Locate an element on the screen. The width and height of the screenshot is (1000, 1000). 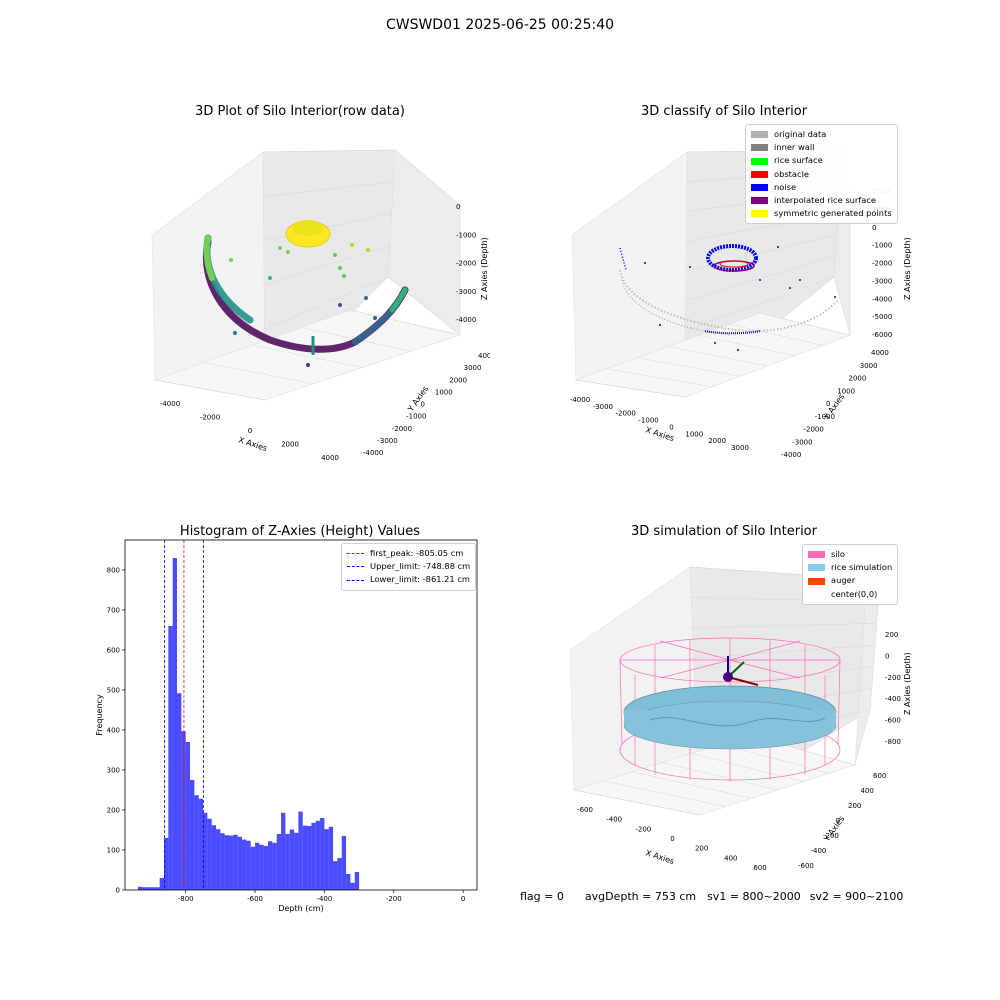
panel2-y-tick-label: -3000 is located at coordinates (802, 442).